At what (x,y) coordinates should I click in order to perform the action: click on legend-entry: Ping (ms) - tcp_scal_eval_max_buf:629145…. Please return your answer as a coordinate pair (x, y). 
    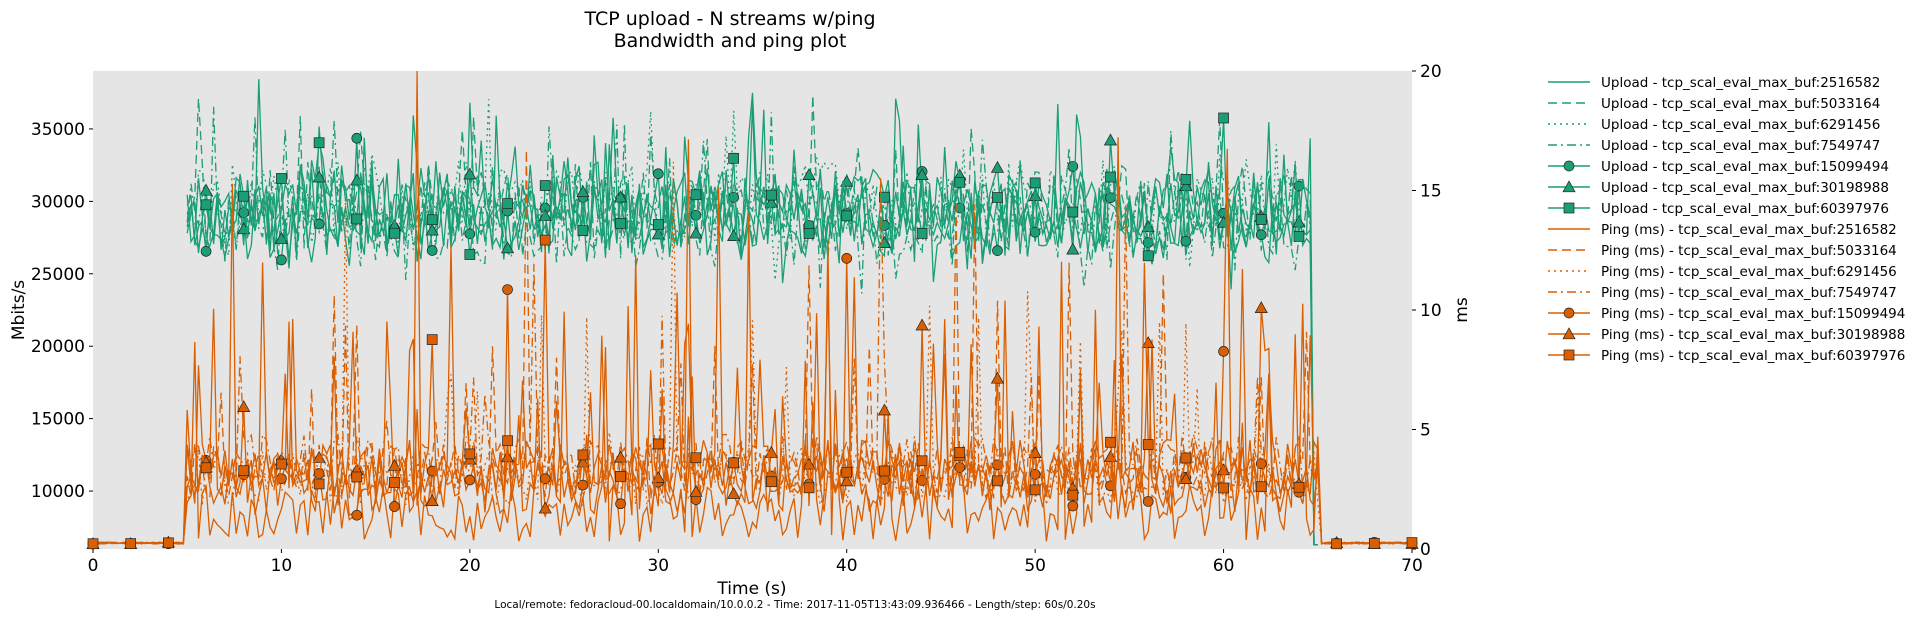
    Looking at the image, I should click on (1722, 272).